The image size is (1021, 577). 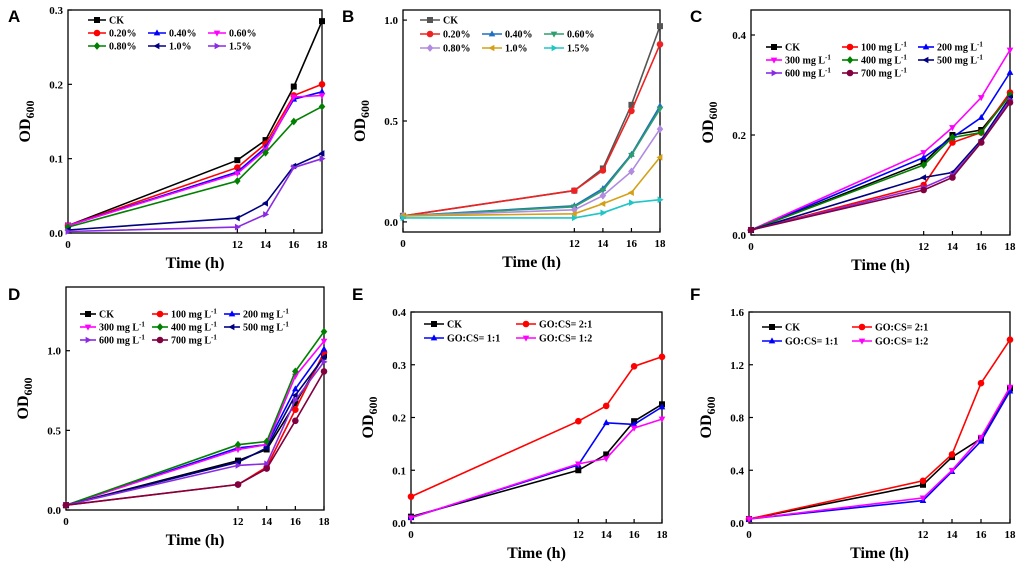 I want to click on legend-entry: 400 mg L-1, so click(x=874, y=60).